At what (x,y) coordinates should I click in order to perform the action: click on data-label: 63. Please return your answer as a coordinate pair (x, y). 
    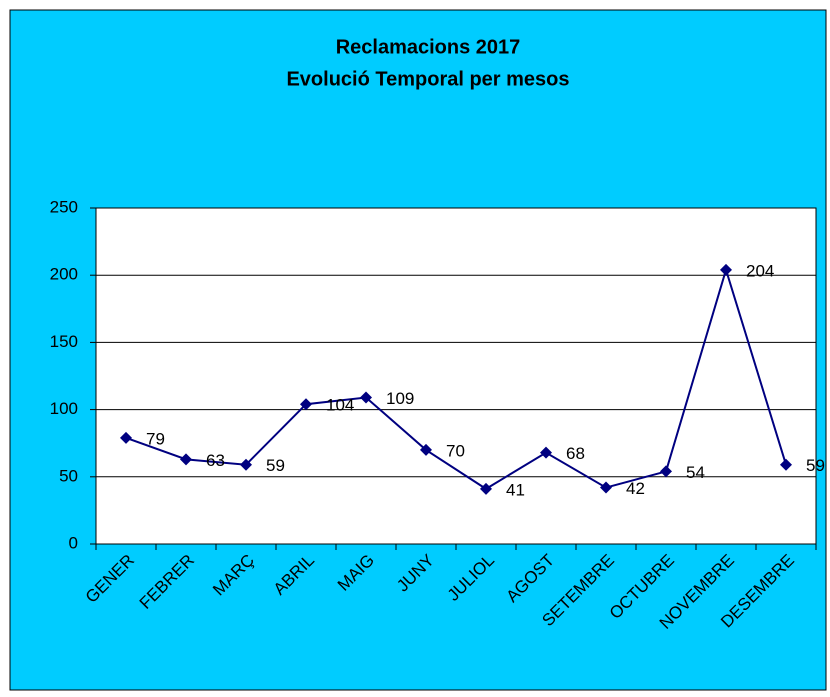
    Looking at the image, I should click on (215, 460).